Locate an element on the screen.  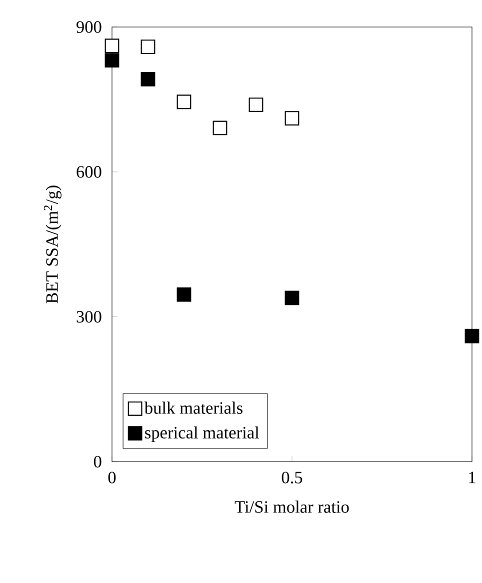
x-tick-label: 0 is located at coordinates (112, 478).